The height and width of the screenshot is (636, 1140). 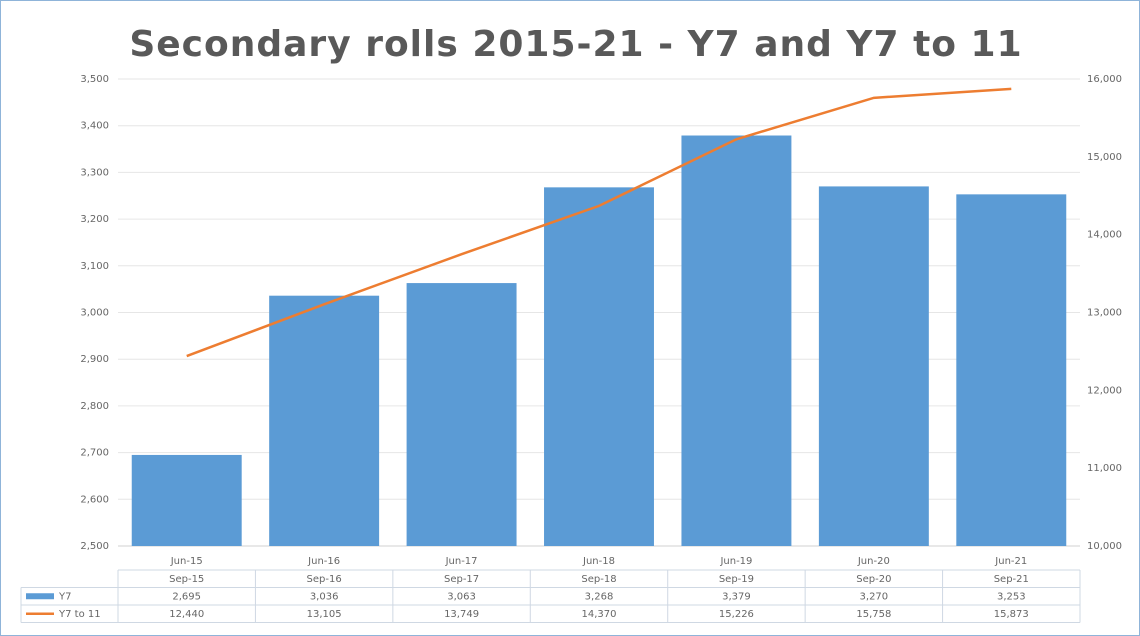 I want to click on y2-tick-label: 14,000, so click(x=1104, y=235).